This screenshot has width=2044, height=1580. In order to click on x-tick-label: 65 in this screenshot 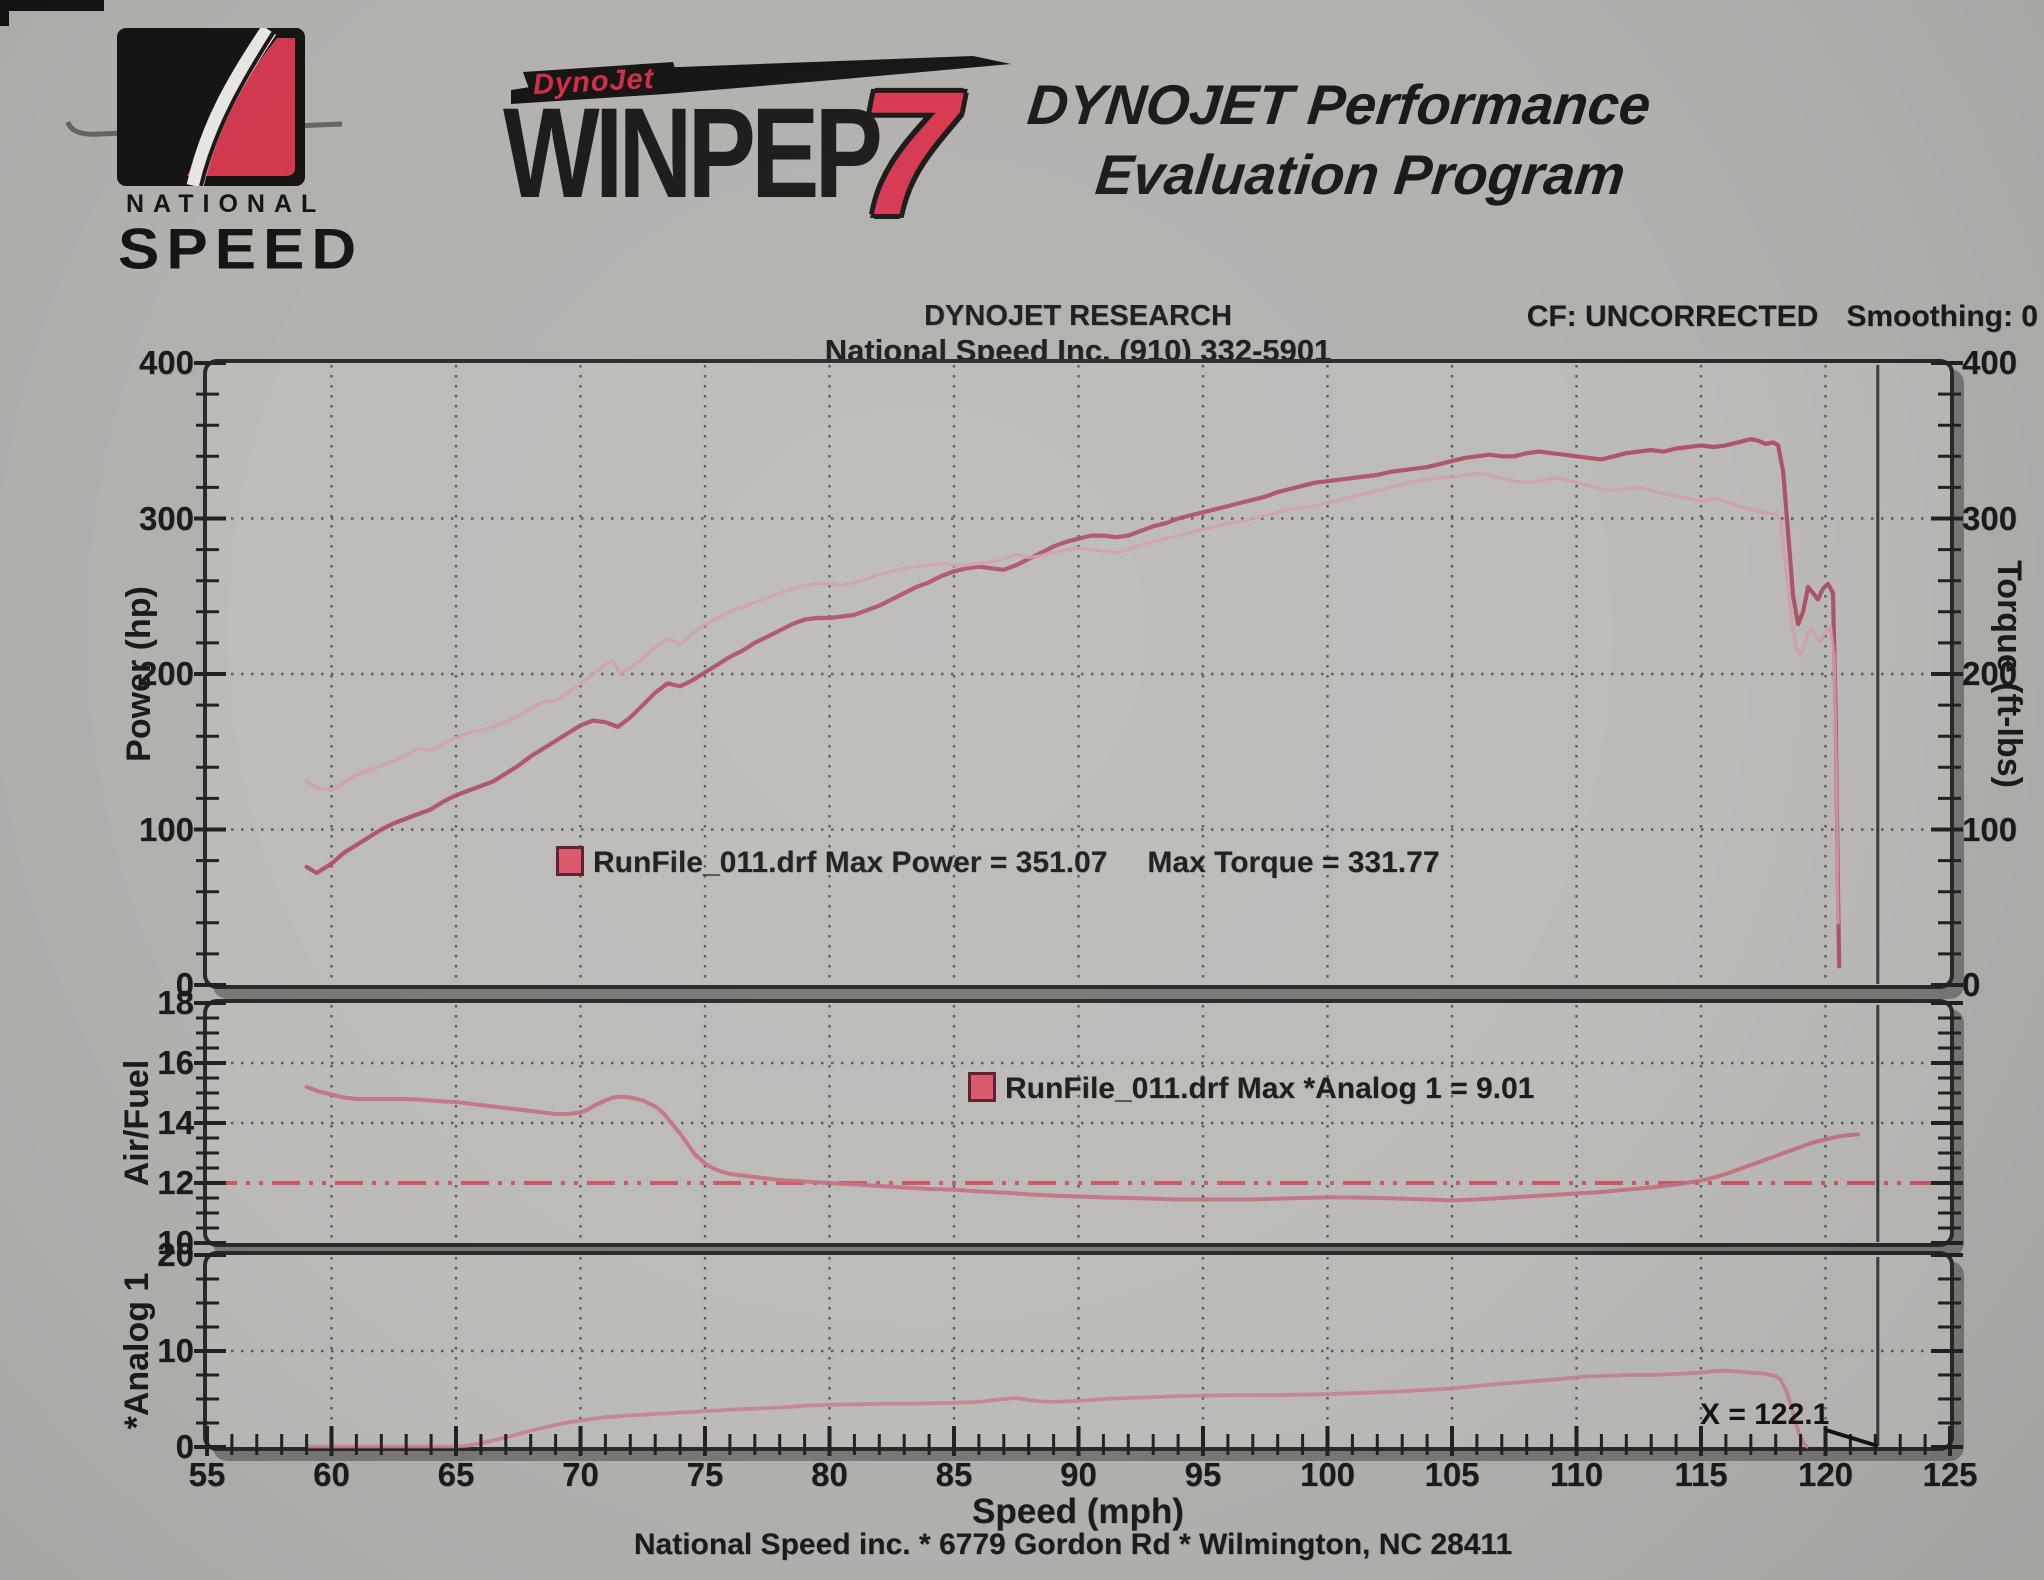, I will do `click(456, 1474)`.